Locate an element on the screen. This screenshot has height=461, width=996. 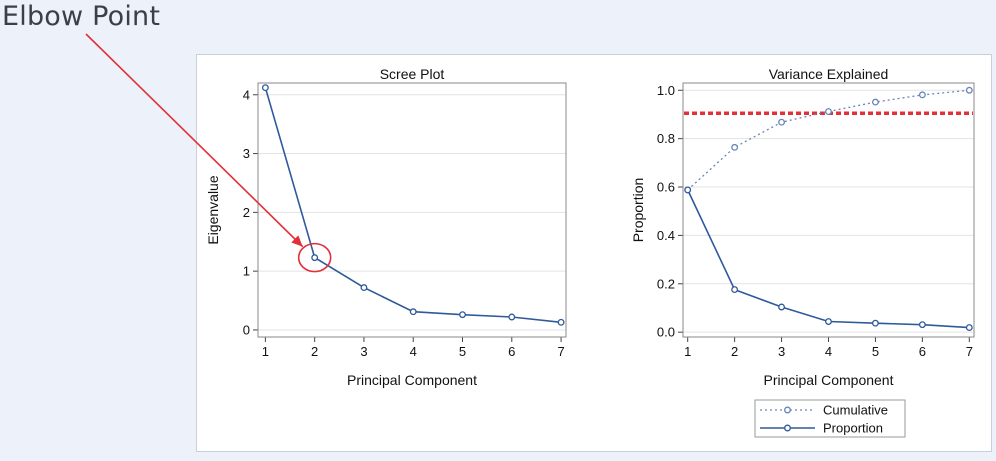
elbow-point-annotation-label: Elbow Point is located at coordinates (81, 16).